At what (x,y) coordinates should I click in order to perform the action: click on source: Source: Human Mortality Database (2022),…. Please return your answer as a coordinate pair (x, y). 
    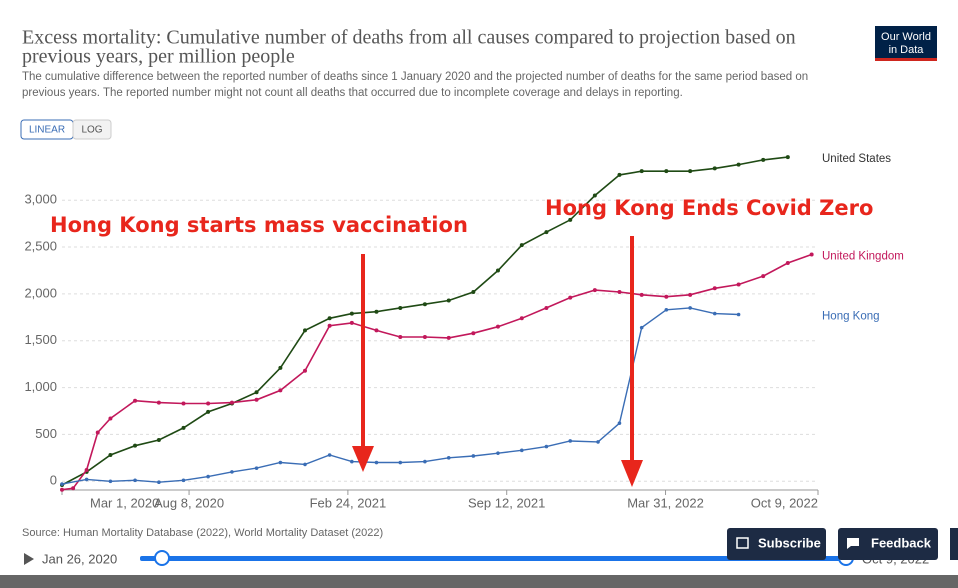
    Looking at the image, I should click on (202, 533).